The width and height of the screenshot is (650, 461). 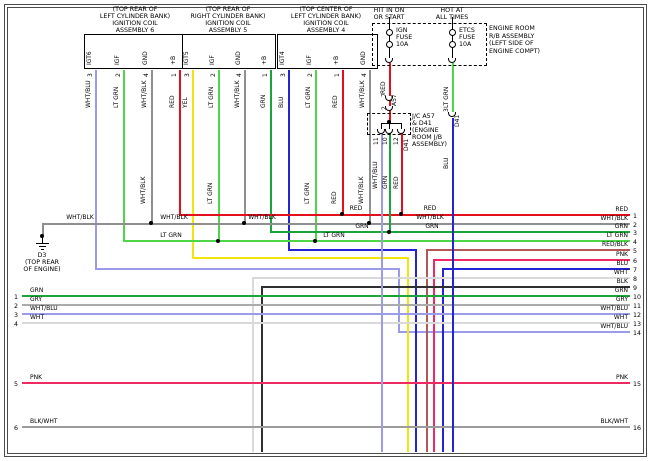 What do you see at coordinates (389, 14) in the screenshot?
I see `power-condition-ign: HIT IN ON OR START` at bounding box center [389, 14].